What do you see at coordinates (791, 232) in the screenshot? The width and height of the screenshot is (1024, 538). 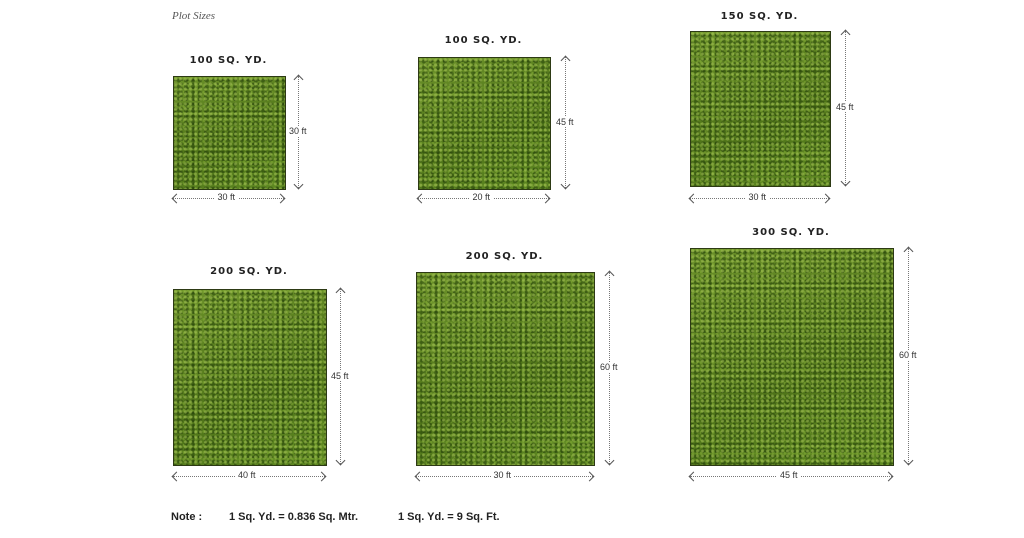 I see `plot-area-label: 300 SQ. YD.` at bounding box center [791, 232].